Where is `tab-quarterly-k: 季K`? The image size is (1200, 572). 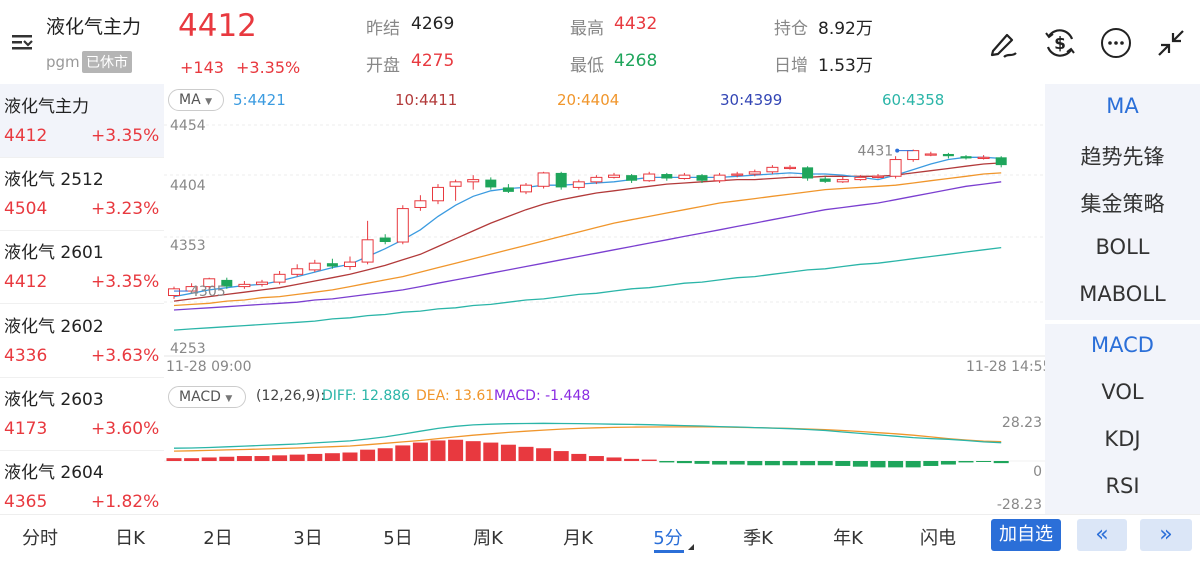
tab-quarterly-k: 季K is located at coordinates (758, 538).